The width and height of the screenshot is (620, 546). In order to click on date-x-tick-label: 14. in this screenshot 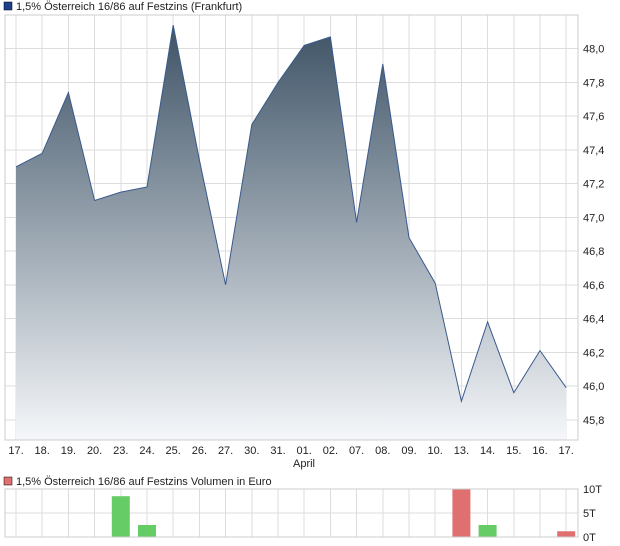, I will do `click(487, 451)`.